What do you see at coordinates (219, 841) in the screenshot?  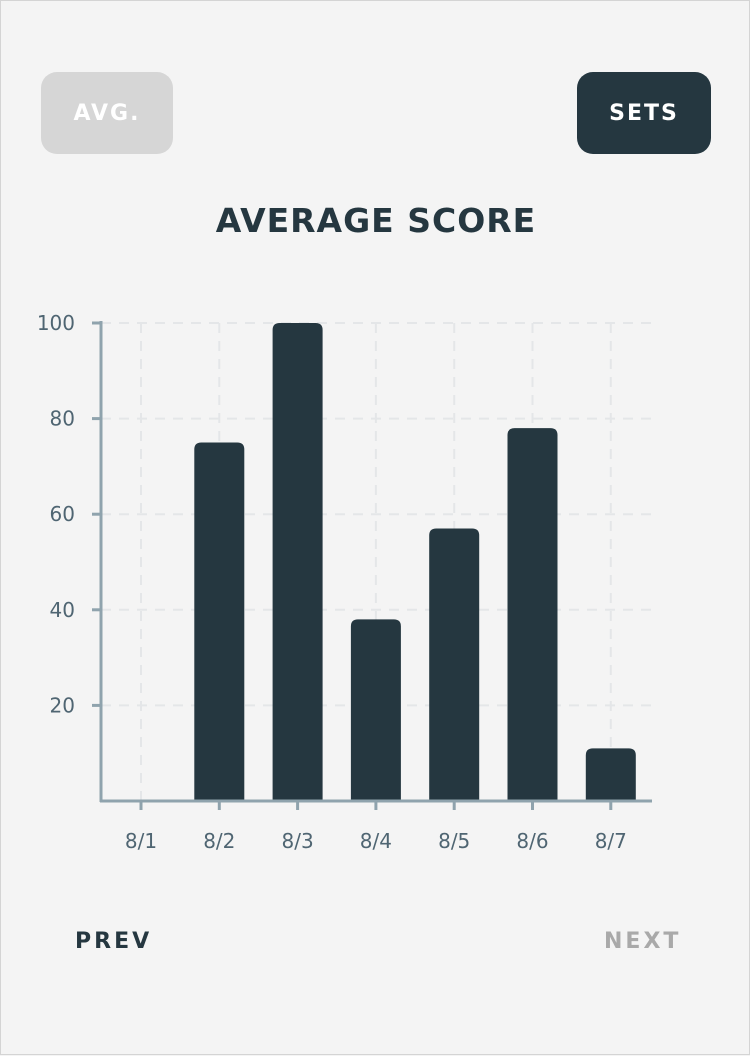 I see `x-tick-label: 8/2` at bounding box center [219, 841].